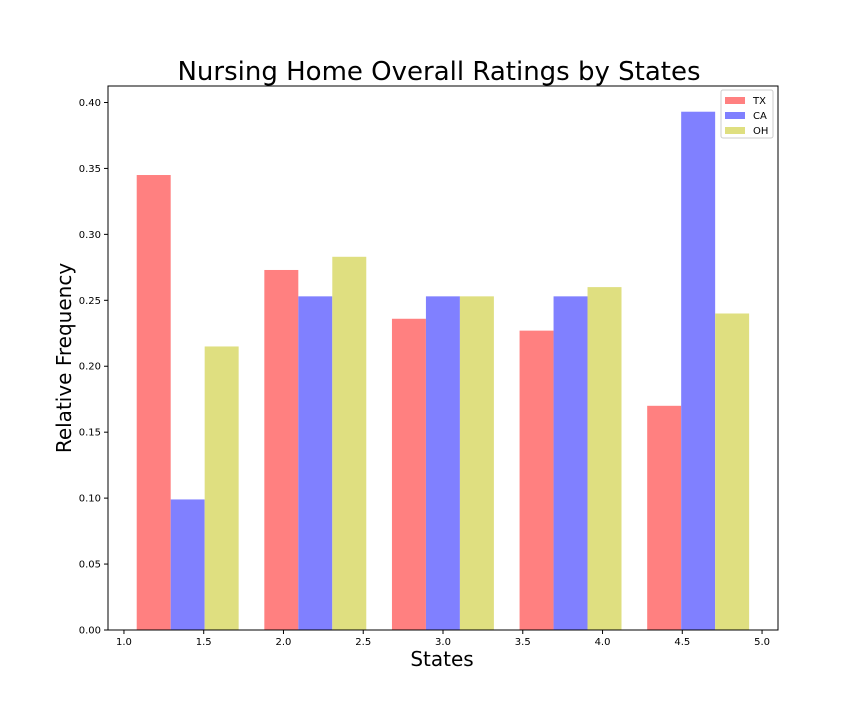 This screenshot has width=864, height=720. What do you see at coordinates (90, 631) in the screenshot?
I see `y-tick-label: 0.00` at bounding box center [90, 631].